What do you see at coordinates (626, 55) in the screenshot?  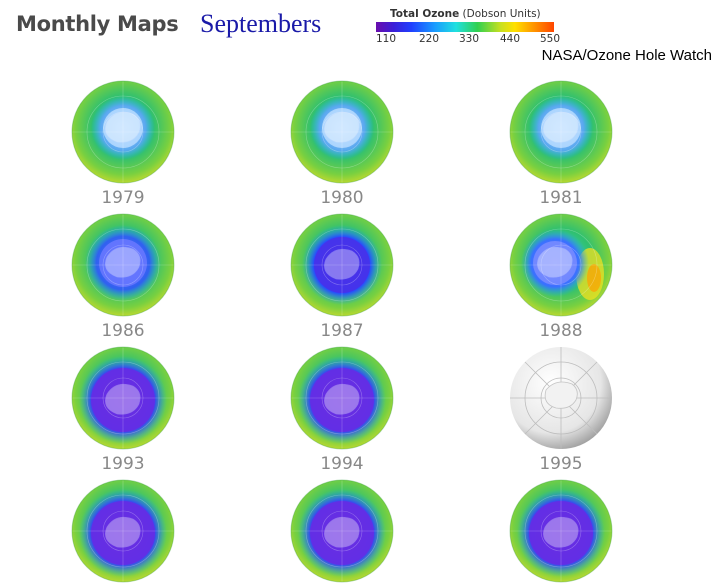 I see `credit-text: NASA/Ozone Hole Watch` at bounding box center [626, 55].